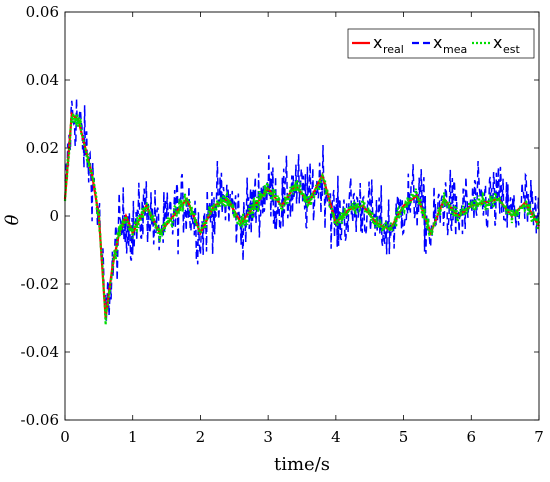  Describe the element at coordinates (404, 437) in the screenshot. I see `x-tick-label: 5` at that location.